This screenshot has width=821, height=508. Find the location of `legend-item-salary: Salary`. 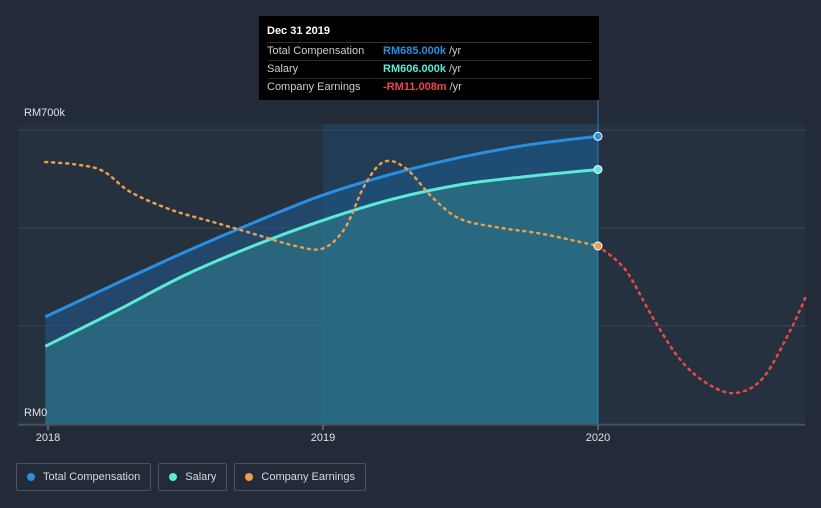

legend-item-salary: Salary is located at coordinates (193, 477).